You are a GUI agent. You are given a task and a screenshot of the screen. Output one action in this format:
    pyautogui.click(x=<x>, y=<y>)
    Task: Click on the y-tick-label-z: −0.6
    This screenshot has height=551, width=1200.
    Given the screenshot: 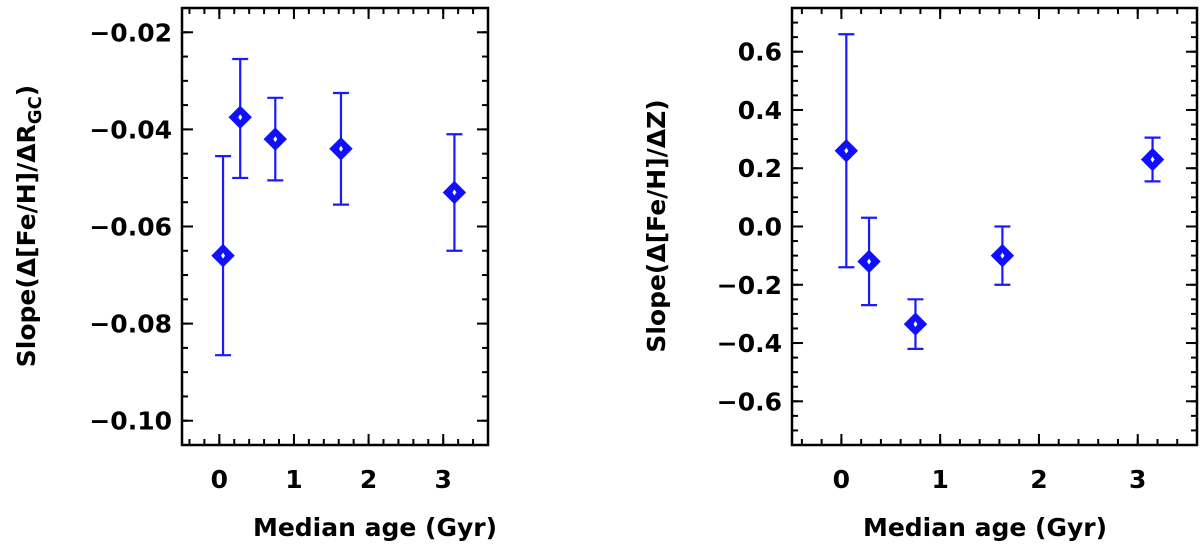 What is the action you would take?
    pyautogui.click(x=749, y=401)
    